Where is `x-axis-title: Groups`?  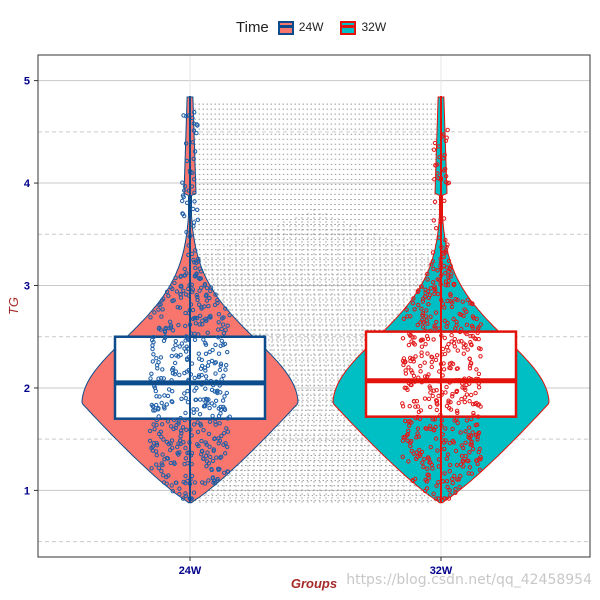
x-axis-title: Groups is located at coordinates (314, 583).